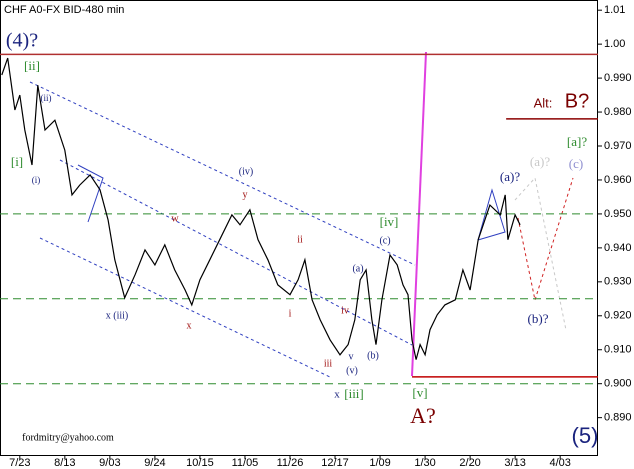 Image resolution: width=634 pixels, height=469 pixels. I want to click on wave-label: (4)?, so click(22, 41).